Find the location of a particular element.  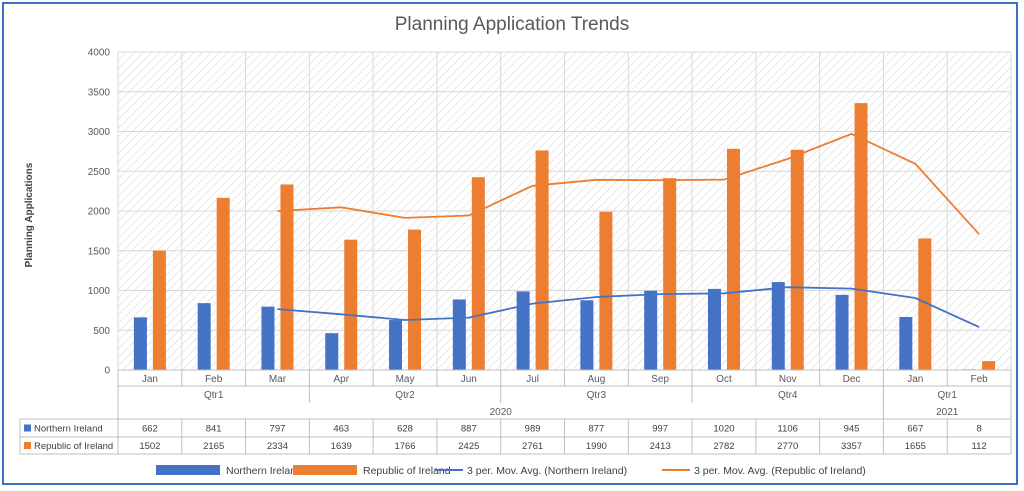

table-cell: 1655 is located at coordinates (915, 446).